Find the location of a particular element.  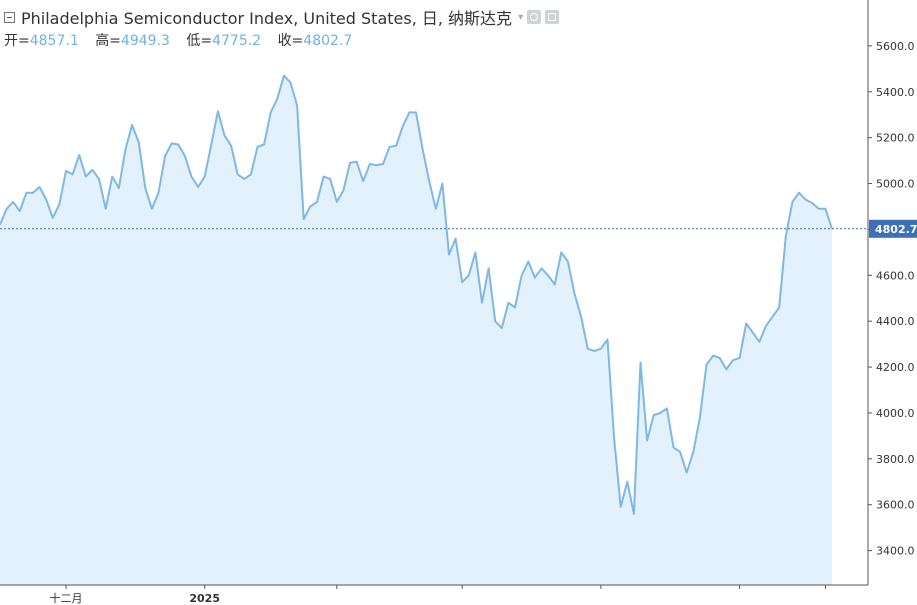

y-tick-label: 3400.0 is located at coordinates (895, 551).